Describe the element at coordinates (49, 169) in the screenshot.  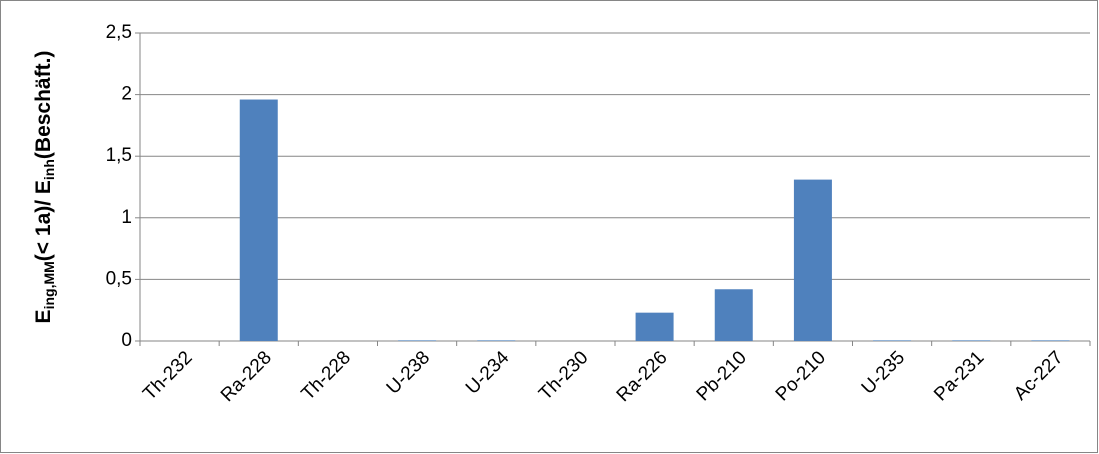
I see `y-axis-label-part: inh` at that location.